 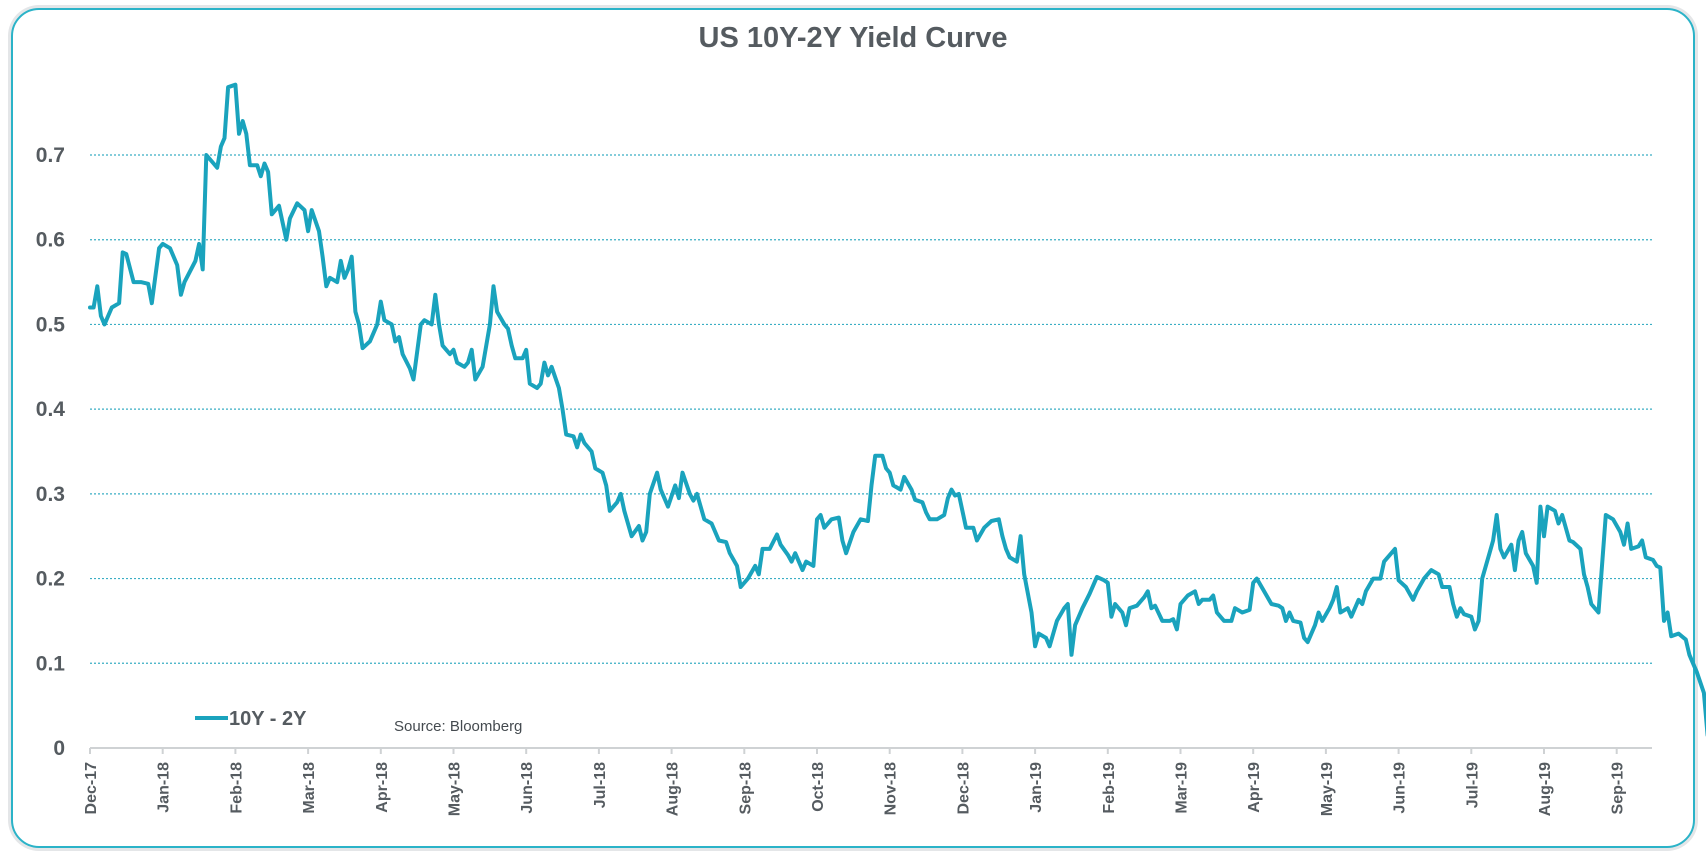 What do you see at coordinates (1545, 789) in the screenshot?
I see `x-tick-label: Aug-19` at bounding box center [1545, 789].